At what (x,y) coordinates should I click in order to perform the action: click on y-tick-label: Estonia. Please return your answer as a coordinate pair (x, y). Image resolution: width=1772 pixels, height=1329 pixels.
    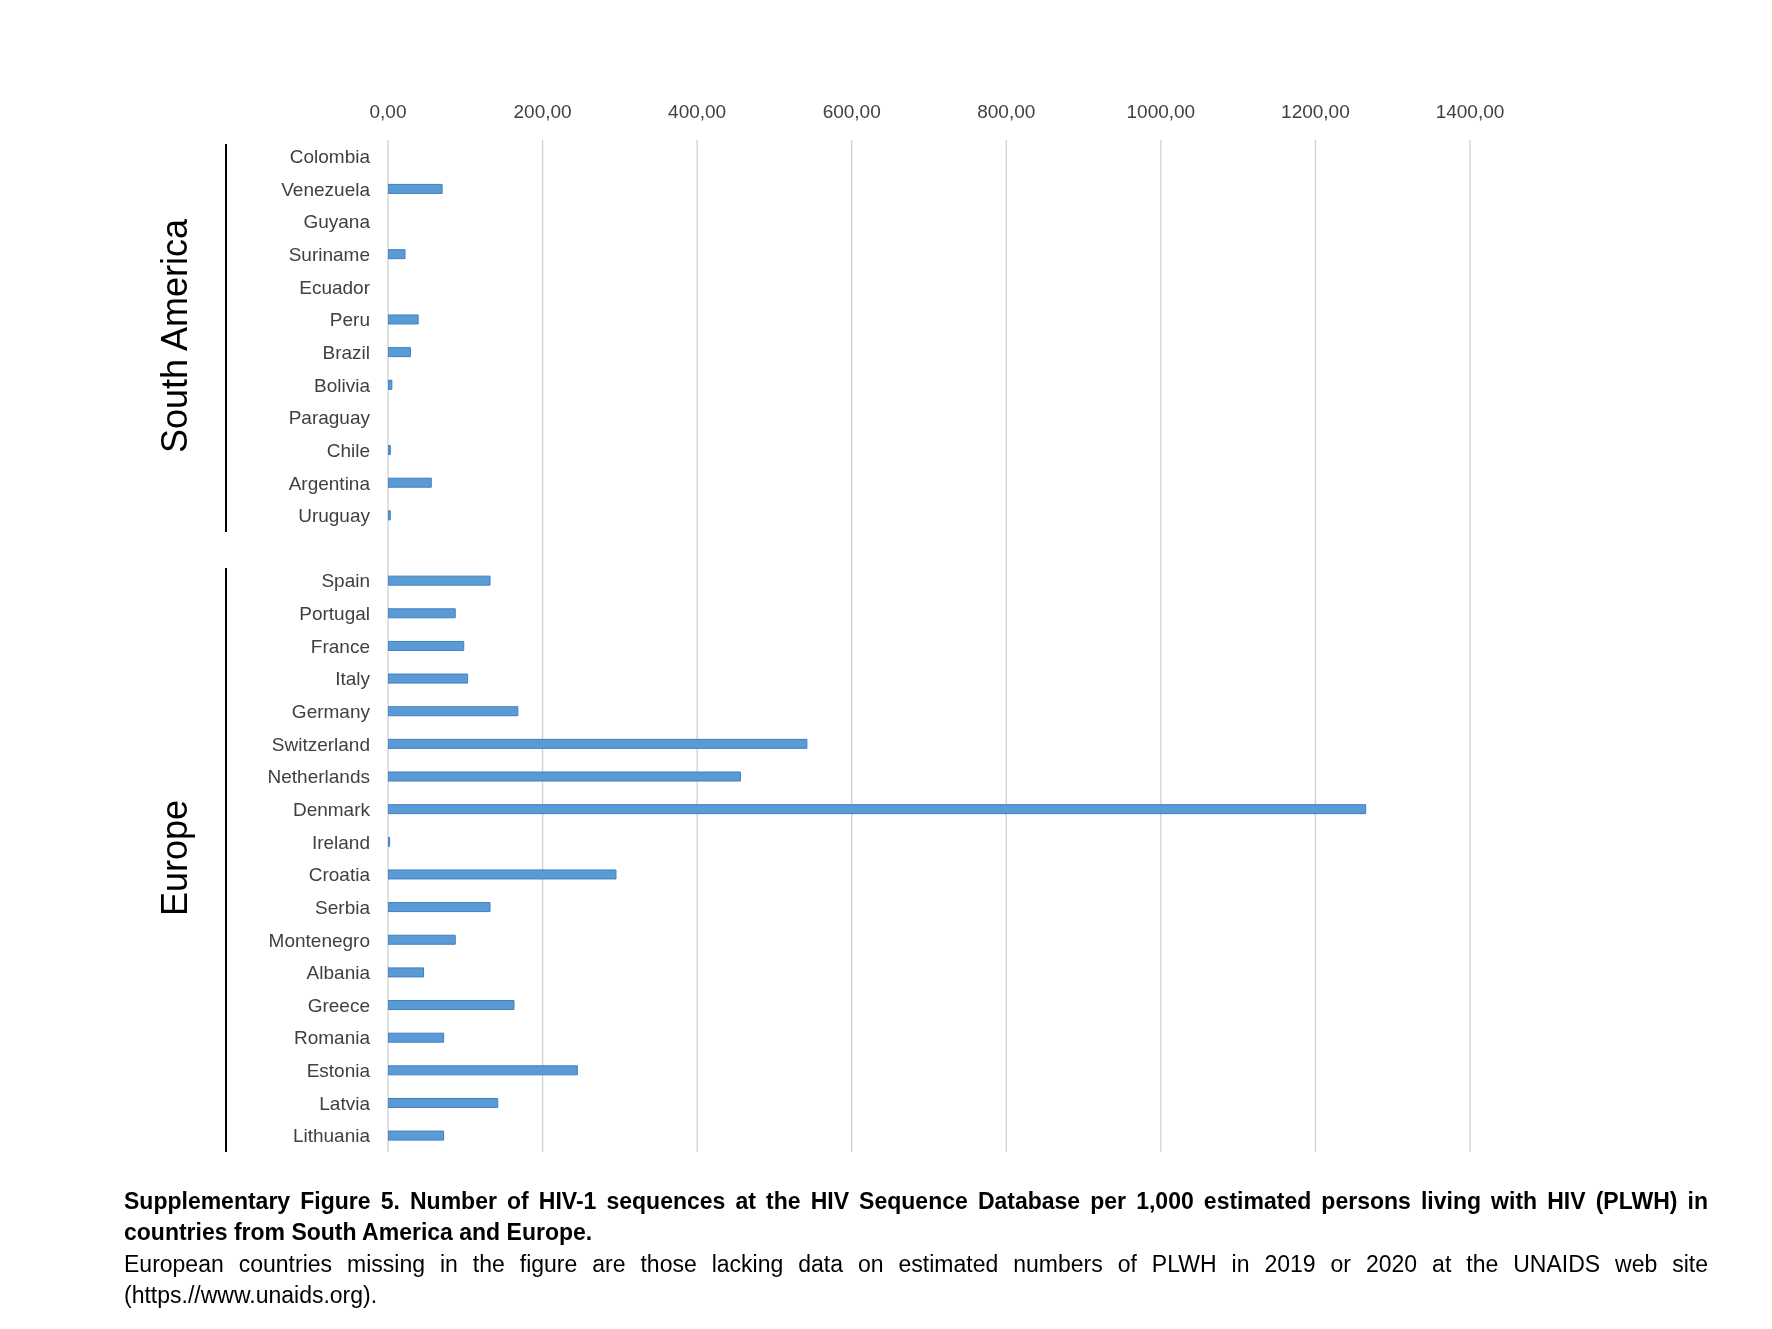
    Looking at the image, I should click on (338, 1071).